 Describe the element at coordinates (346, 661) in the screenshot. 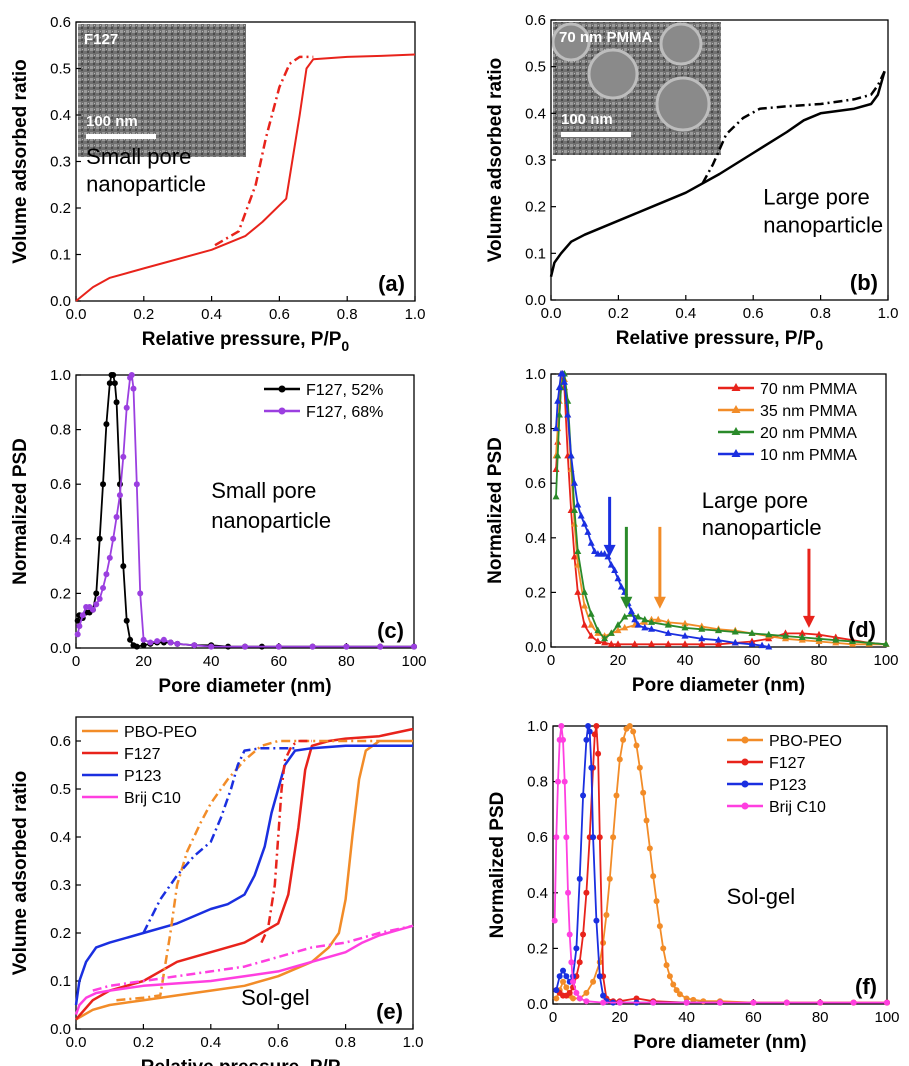

I see `x-tick-label: 80` at that location.